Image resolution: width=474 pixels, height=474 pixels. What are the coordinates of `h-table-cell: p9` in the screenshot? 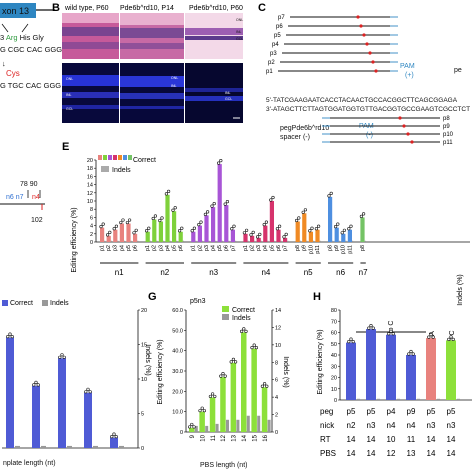 It's located at (411, 411).